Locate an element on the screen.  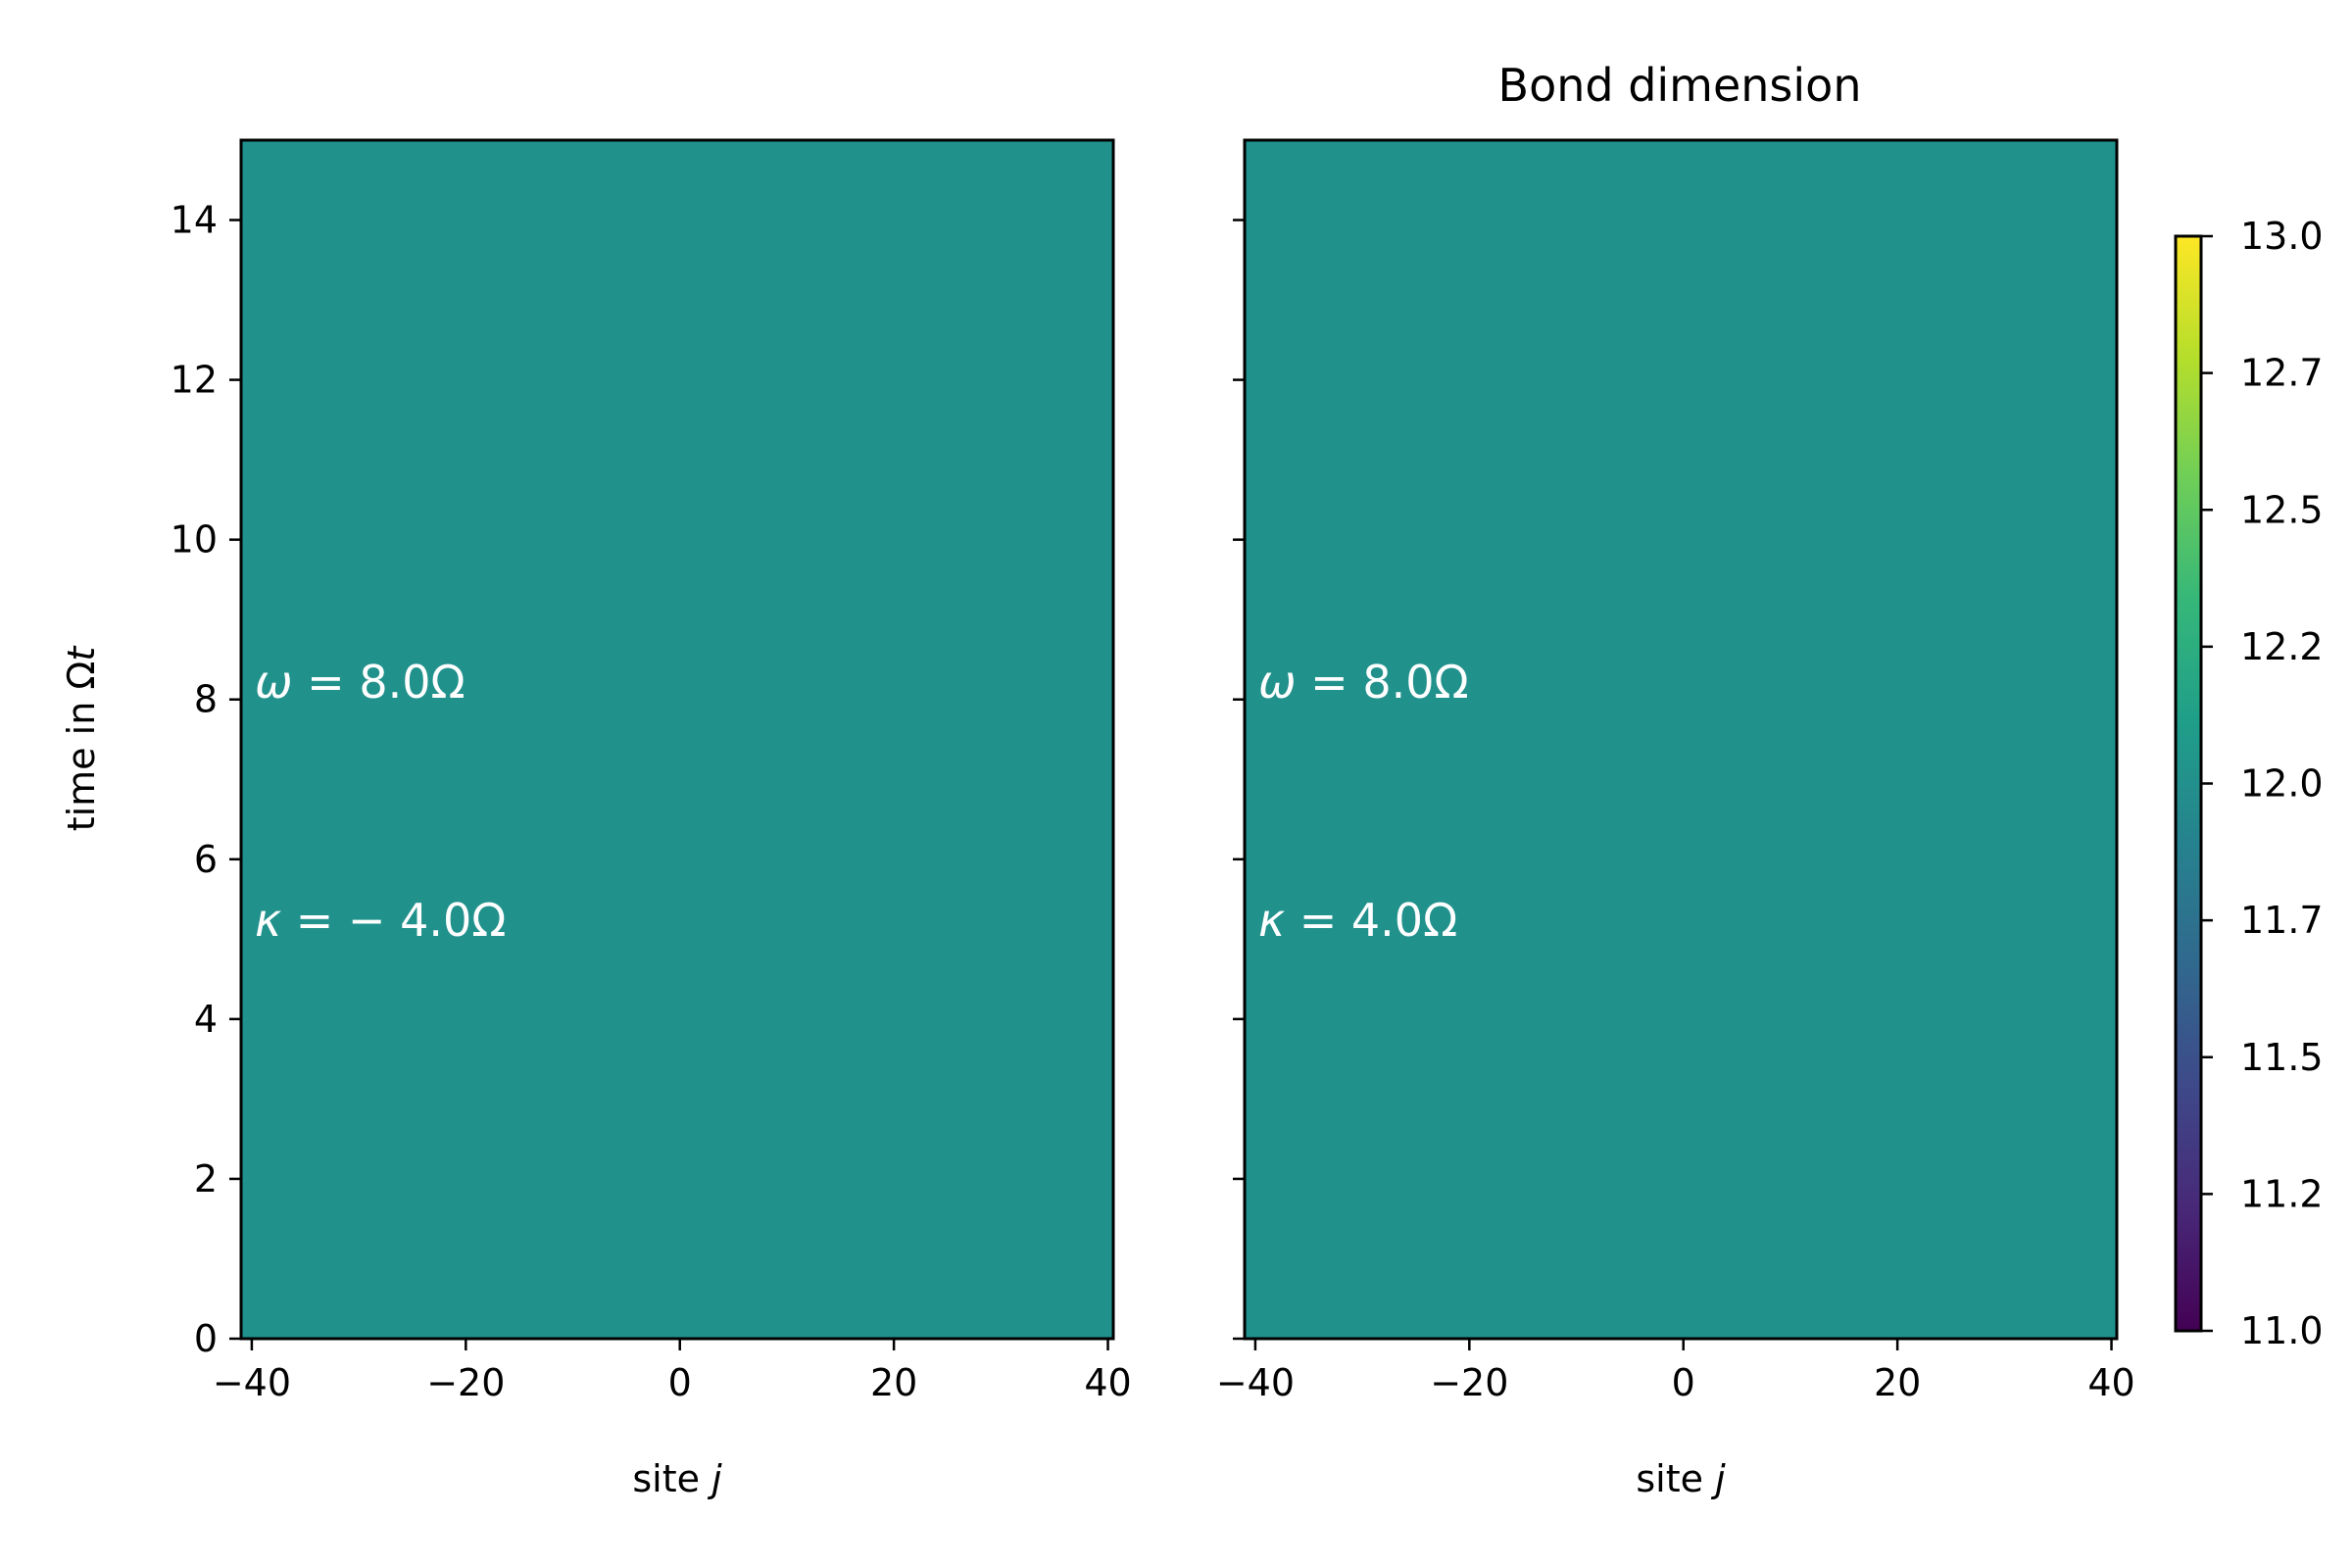
y-tick-label: 6 is located at coordinates (206, 859).